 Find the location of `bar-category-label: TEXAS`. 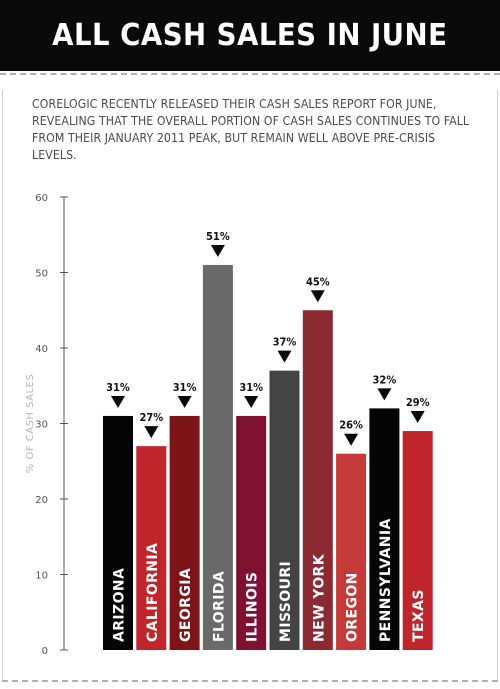

bar-category-label: TEXAS is located at coordinates (419, 615).